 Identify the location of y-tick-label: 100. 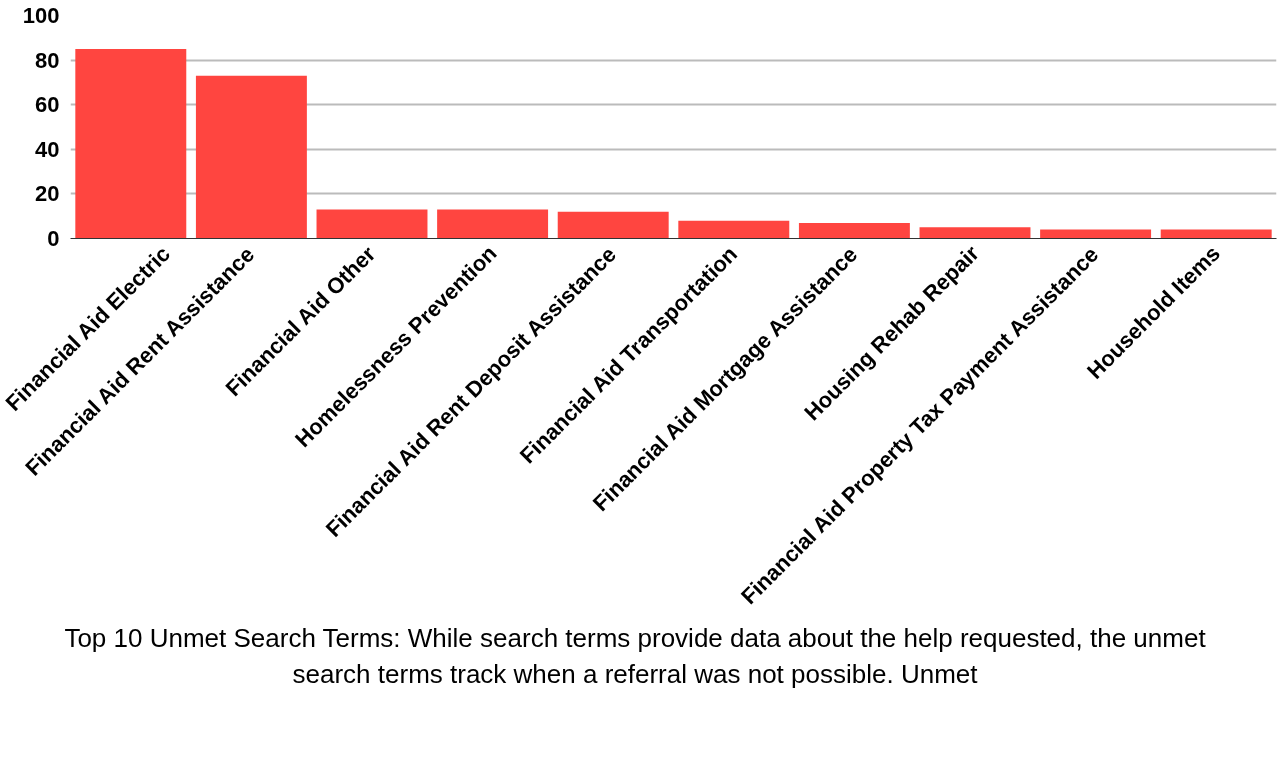
(41, 15).